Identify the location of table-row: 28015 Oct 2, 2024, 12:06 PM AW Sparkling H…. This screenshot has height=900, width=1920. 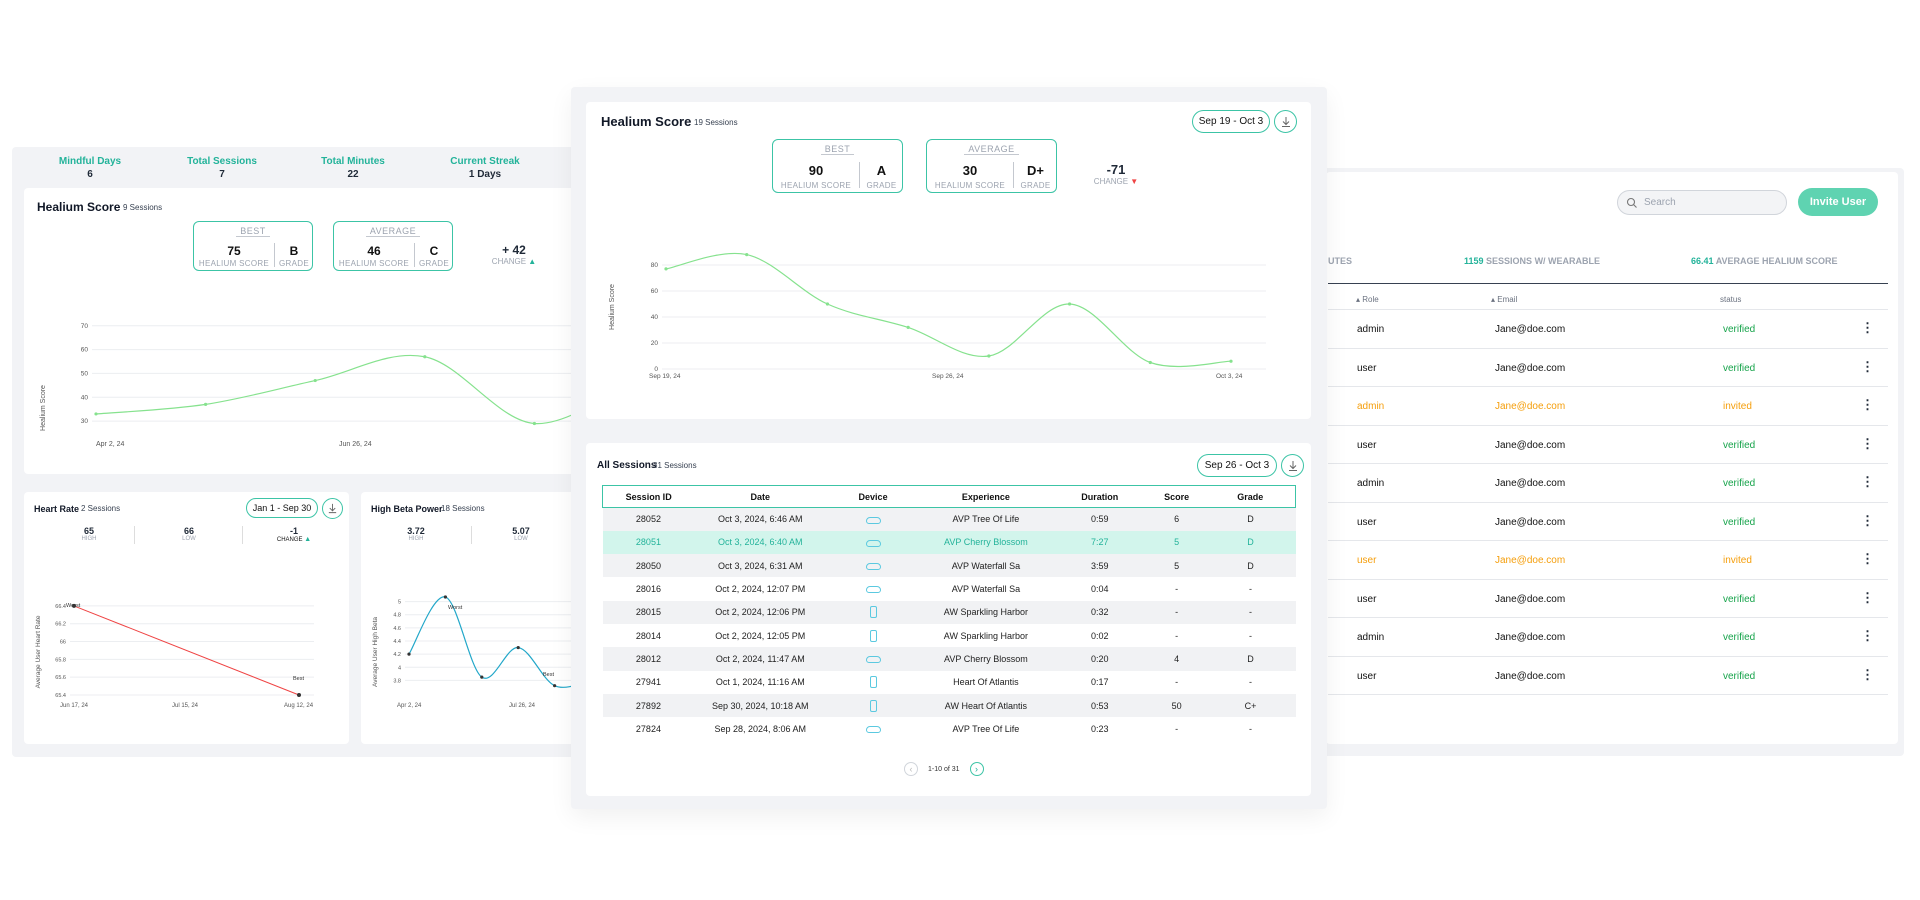
(949, 612).